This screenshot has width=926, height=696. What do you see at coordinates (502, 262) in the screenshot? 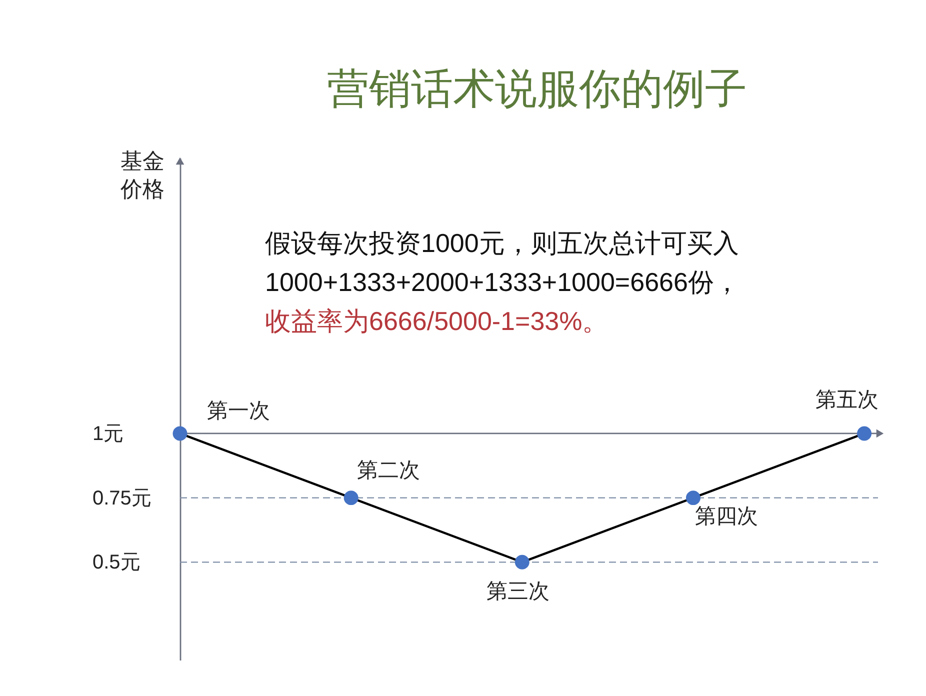
I see `annotation: 假设每次投资1000元，则五次总计可买入1000+1333+2000+1333+1000=6666份，` at bounding box center [502, 262].